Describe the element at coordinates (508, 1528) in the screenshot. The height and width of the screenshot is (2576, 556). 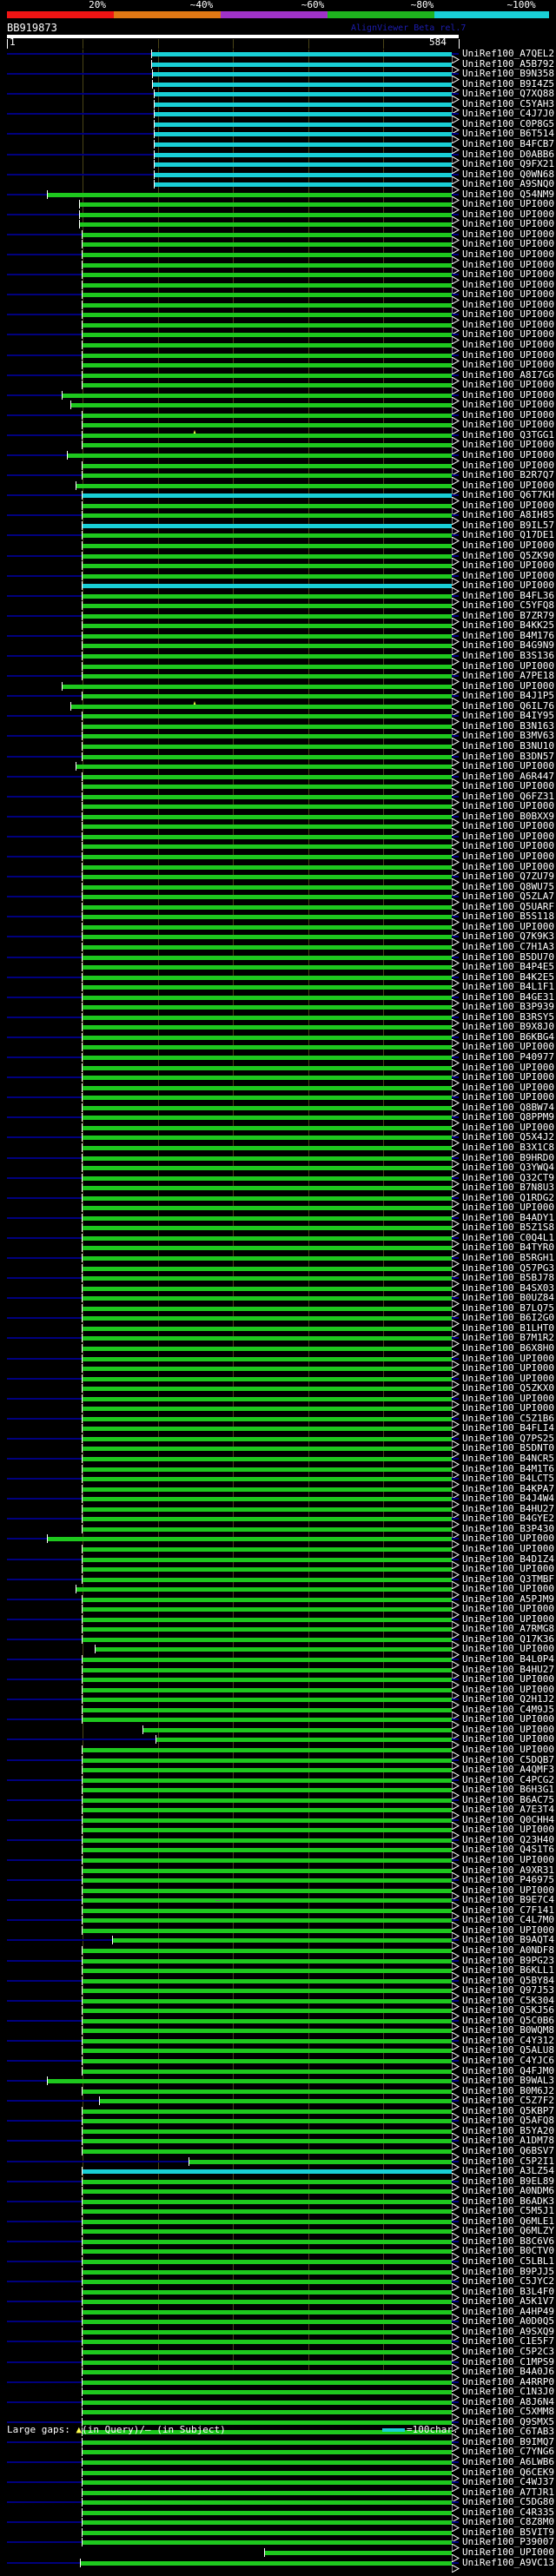
I see `sequence-id-label: UniRef100_B3P430` at that location.